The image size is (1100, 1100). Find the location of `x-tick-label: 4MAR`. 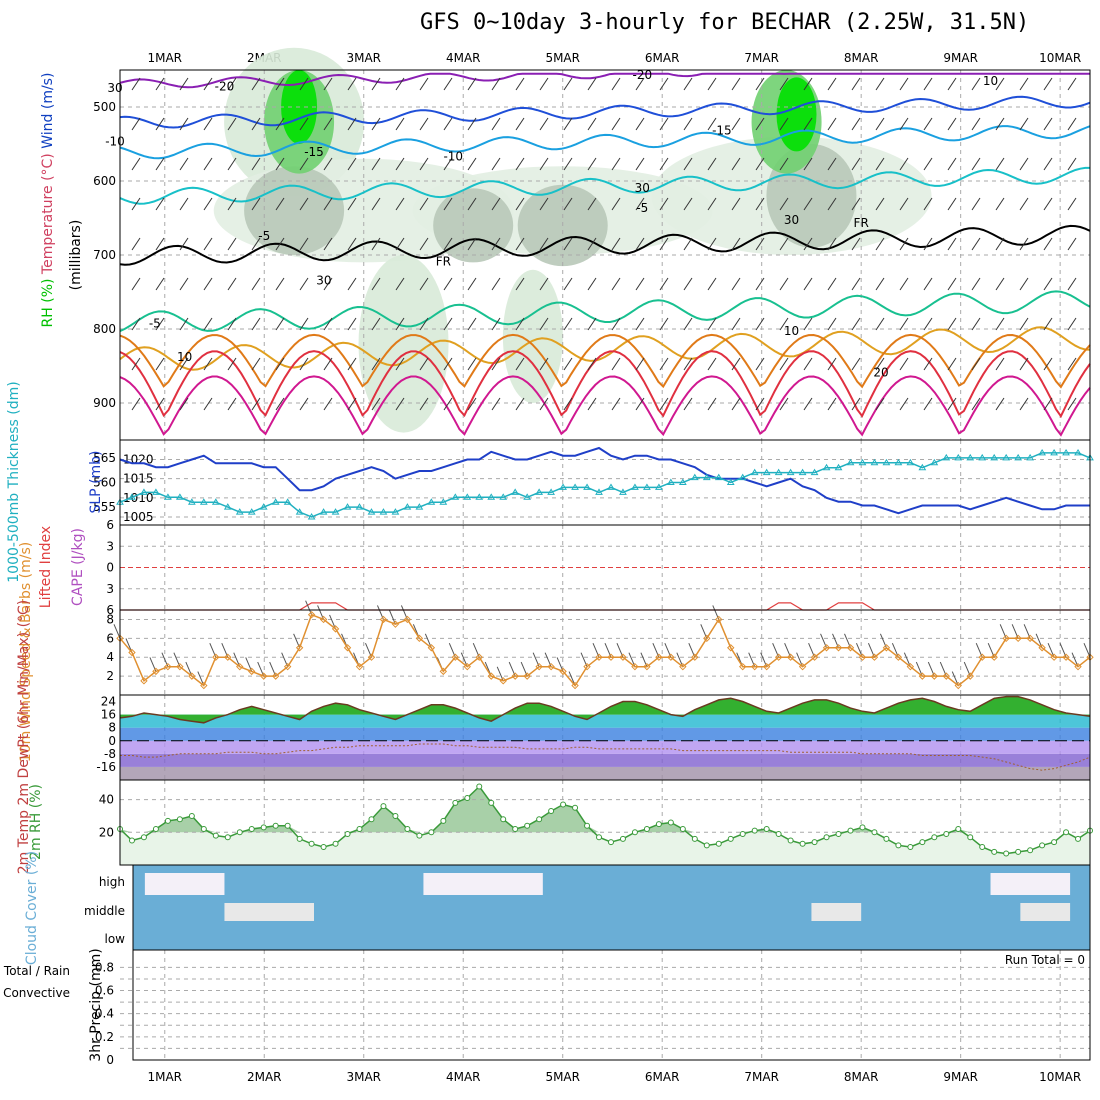

x-tick-label: 4MAR is located at coordinates (463, 58).